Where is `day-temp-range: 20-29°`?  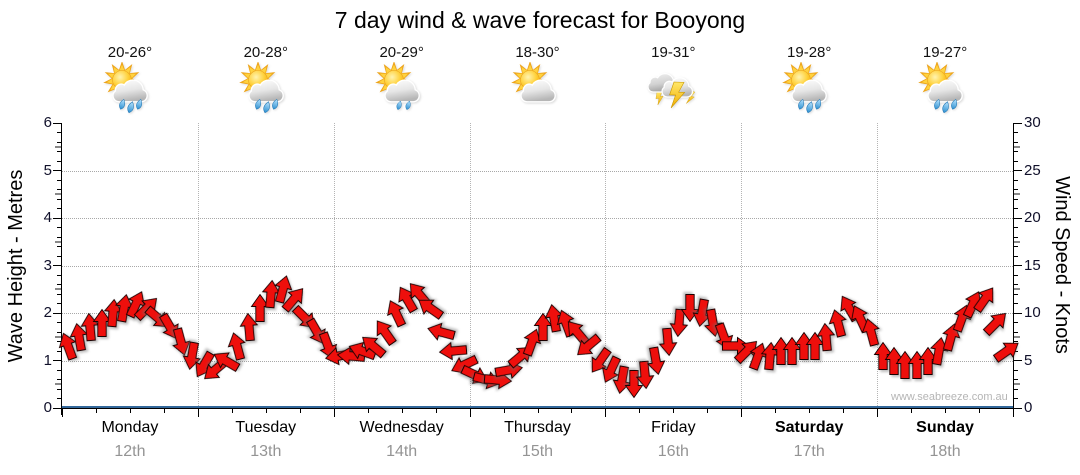
day-temp-range: 20-29° is located at coordinates (401, 52).